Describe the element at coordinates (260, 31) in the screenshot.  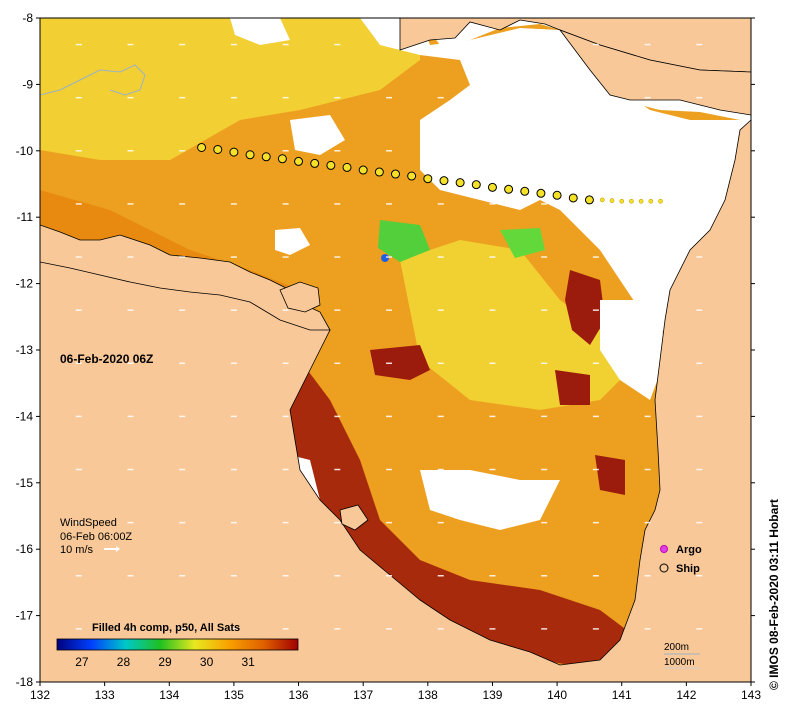
I see `no-data-north-cloud` at that location.